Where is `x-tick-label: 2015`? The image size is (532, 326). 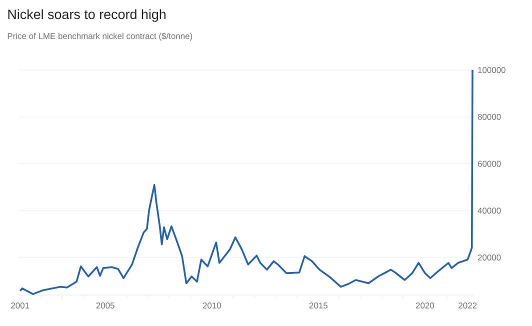
x-tick-label: 2015 is located at coordinates (318, 305).